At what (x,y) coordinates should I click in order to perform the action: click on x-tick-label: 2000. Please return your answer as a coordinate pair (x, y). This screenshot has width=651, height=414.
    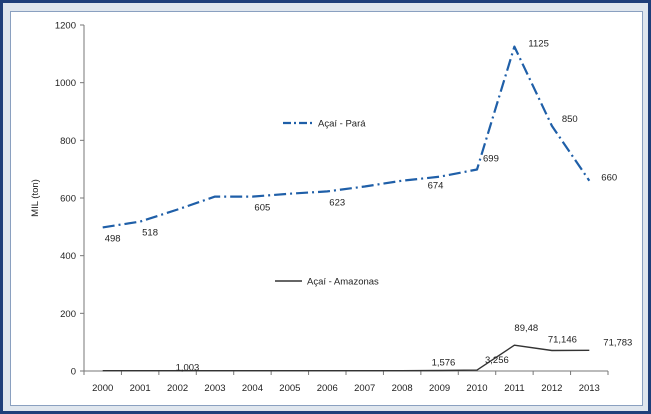
    Looking at the image, I should click on (102, 388).